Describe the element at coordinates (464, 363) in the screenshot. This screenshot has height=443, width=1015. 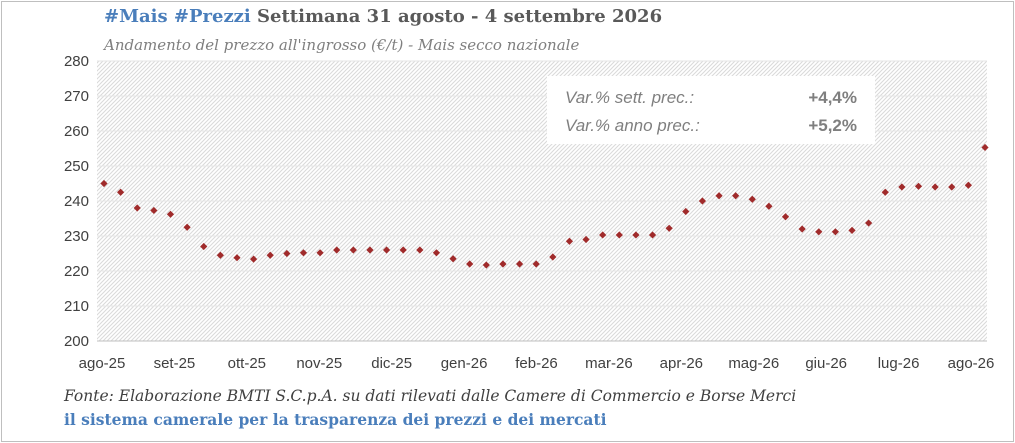
I see `x-tick-label: gen-26` at that location.